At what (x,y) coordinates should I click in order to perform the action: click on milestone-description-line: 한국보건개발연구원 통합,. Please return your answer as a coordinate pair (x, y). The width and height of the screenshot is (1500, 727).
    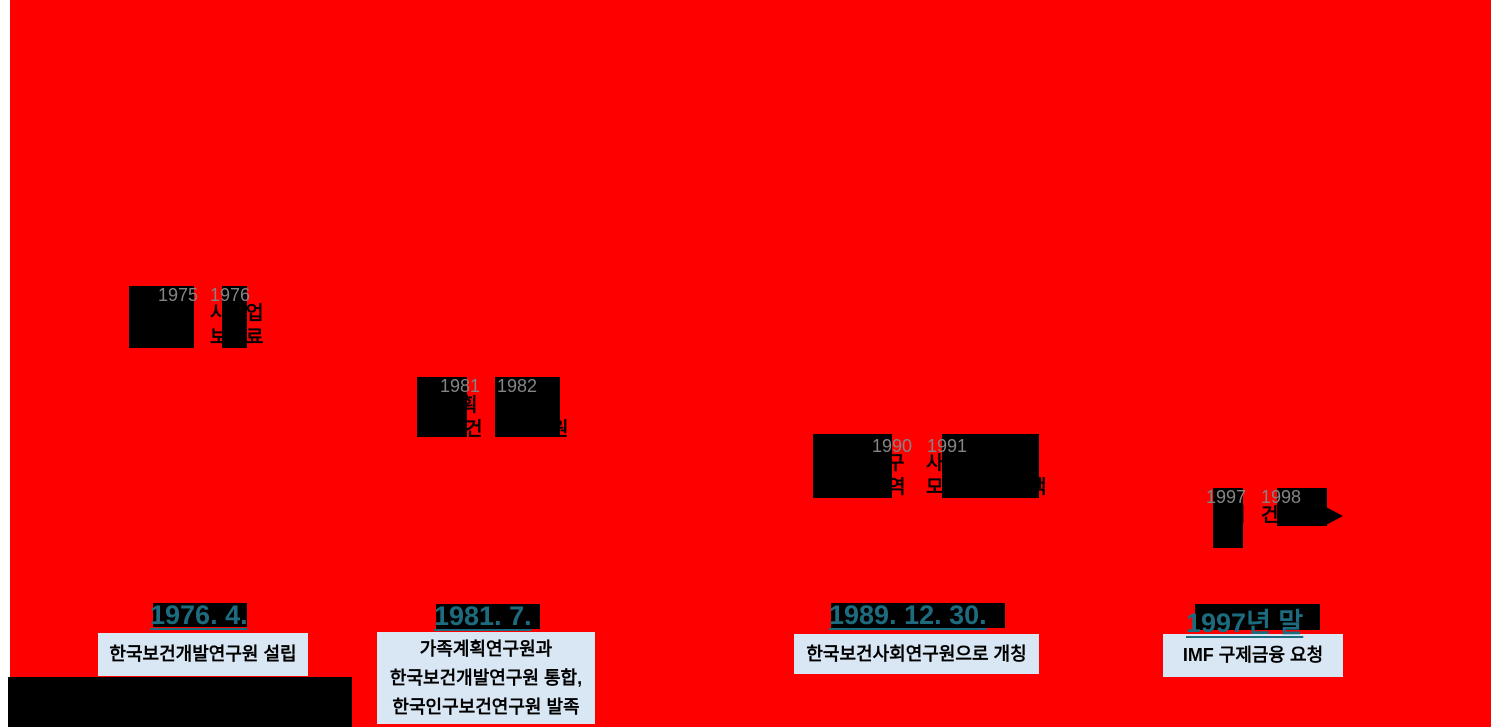
    Looking at the image, I should click on (486, 677).